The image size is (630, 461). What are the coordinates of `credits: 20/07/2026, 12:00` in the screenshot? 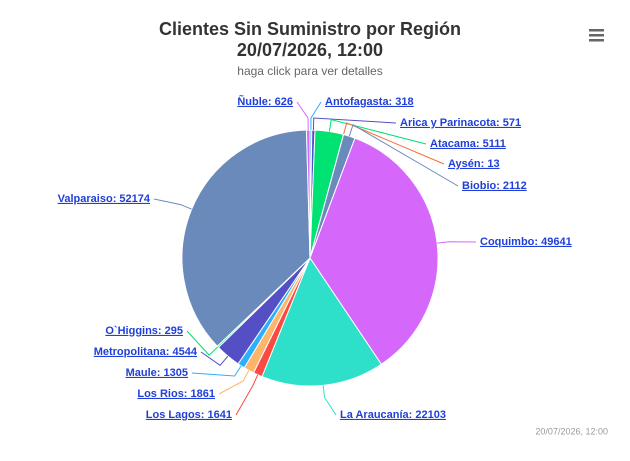 It's located at (571, 431).